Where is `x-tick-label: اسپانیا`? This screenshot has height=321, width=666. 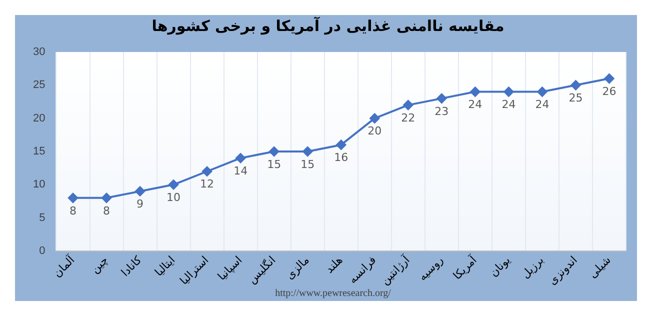 x-tick-label: اسپانیا is located at coordinates (230, 269).